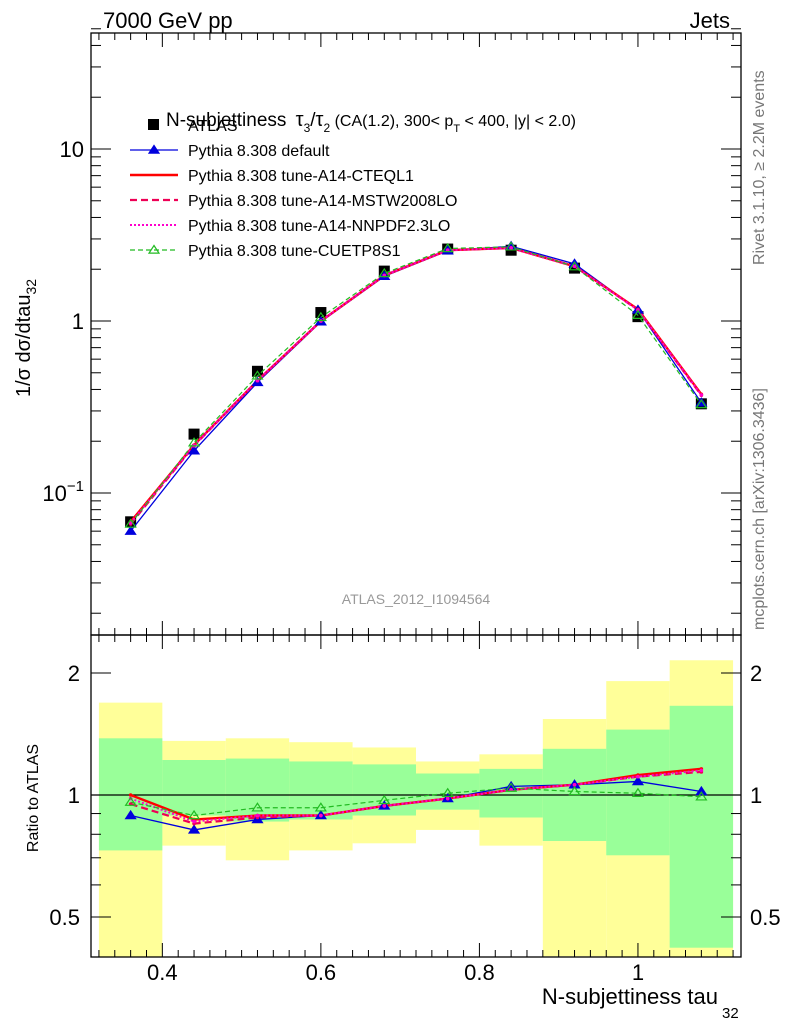 The image size is (786, 1024). Describe the element at coordinates (730, 1013) in the screenshot. I see `x-axis-label-subscript: 32` at that location.